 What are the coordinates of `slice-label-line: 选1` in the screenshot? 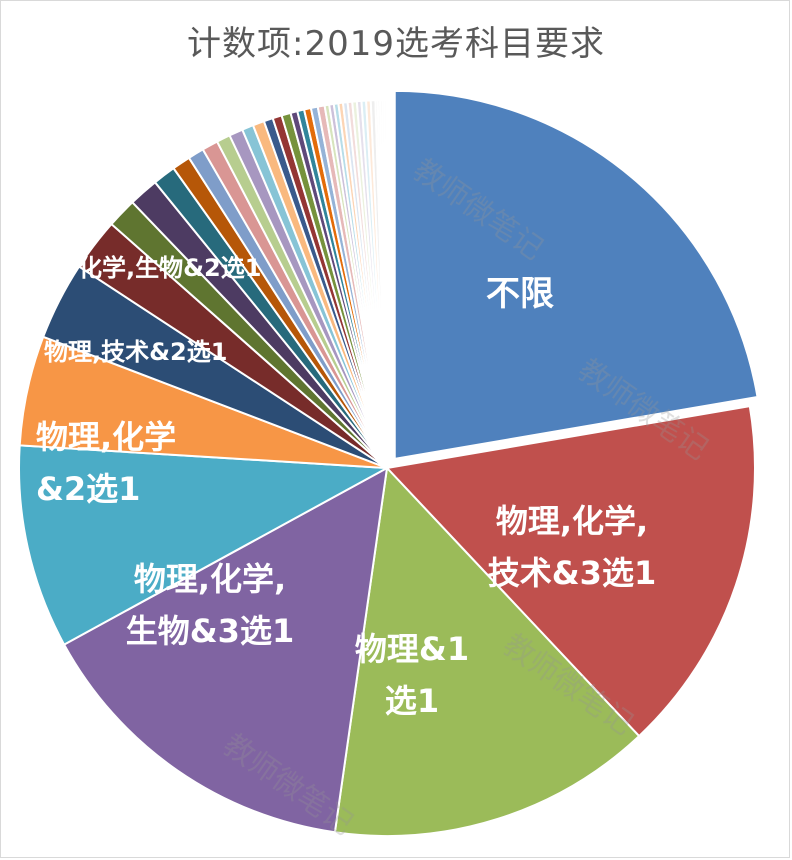 It's located at (412, 701).